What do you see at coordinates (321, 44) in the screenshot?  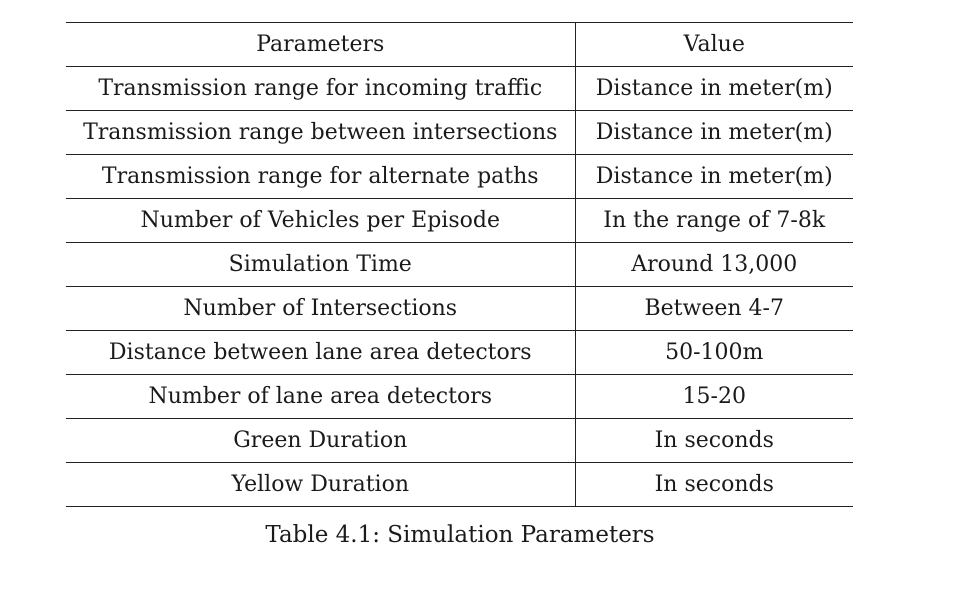 I see `header-parameters: Parameters` at bounding box center [321, 44].